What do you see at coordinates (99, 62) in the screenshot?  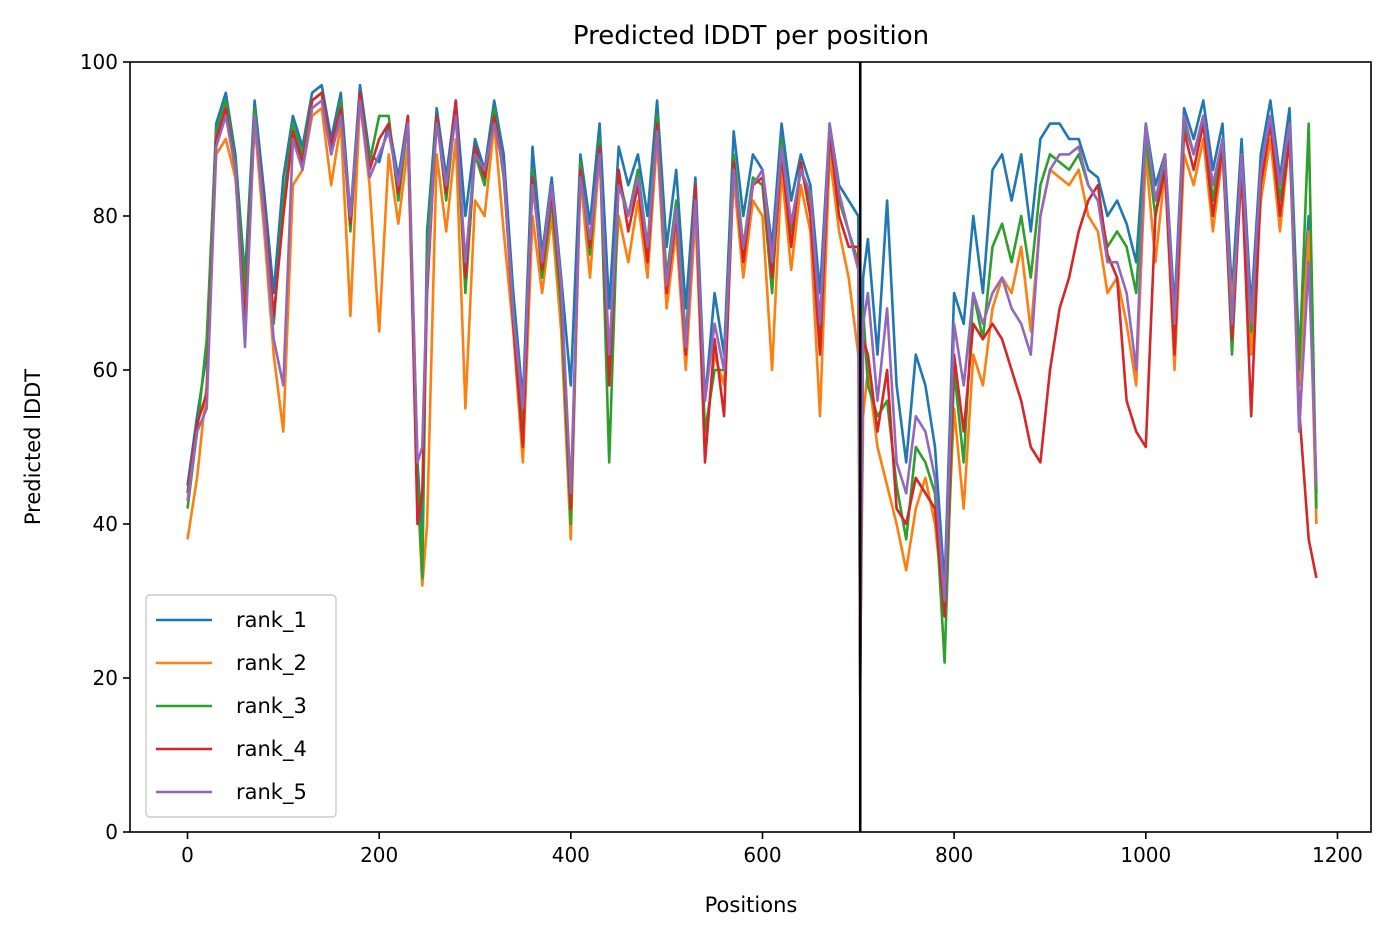 I see `y-tick-label: 100` at bounding box center [99, 62].